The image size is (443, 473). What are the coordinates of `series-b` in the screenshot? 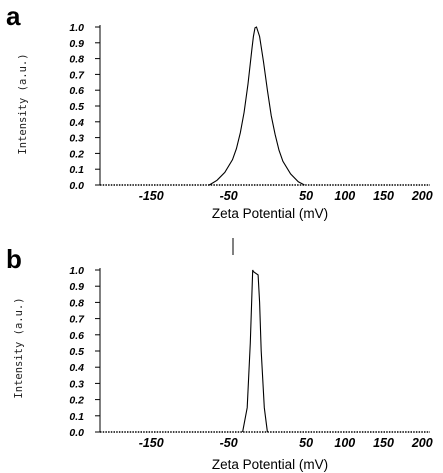 It's located at (255, 351).